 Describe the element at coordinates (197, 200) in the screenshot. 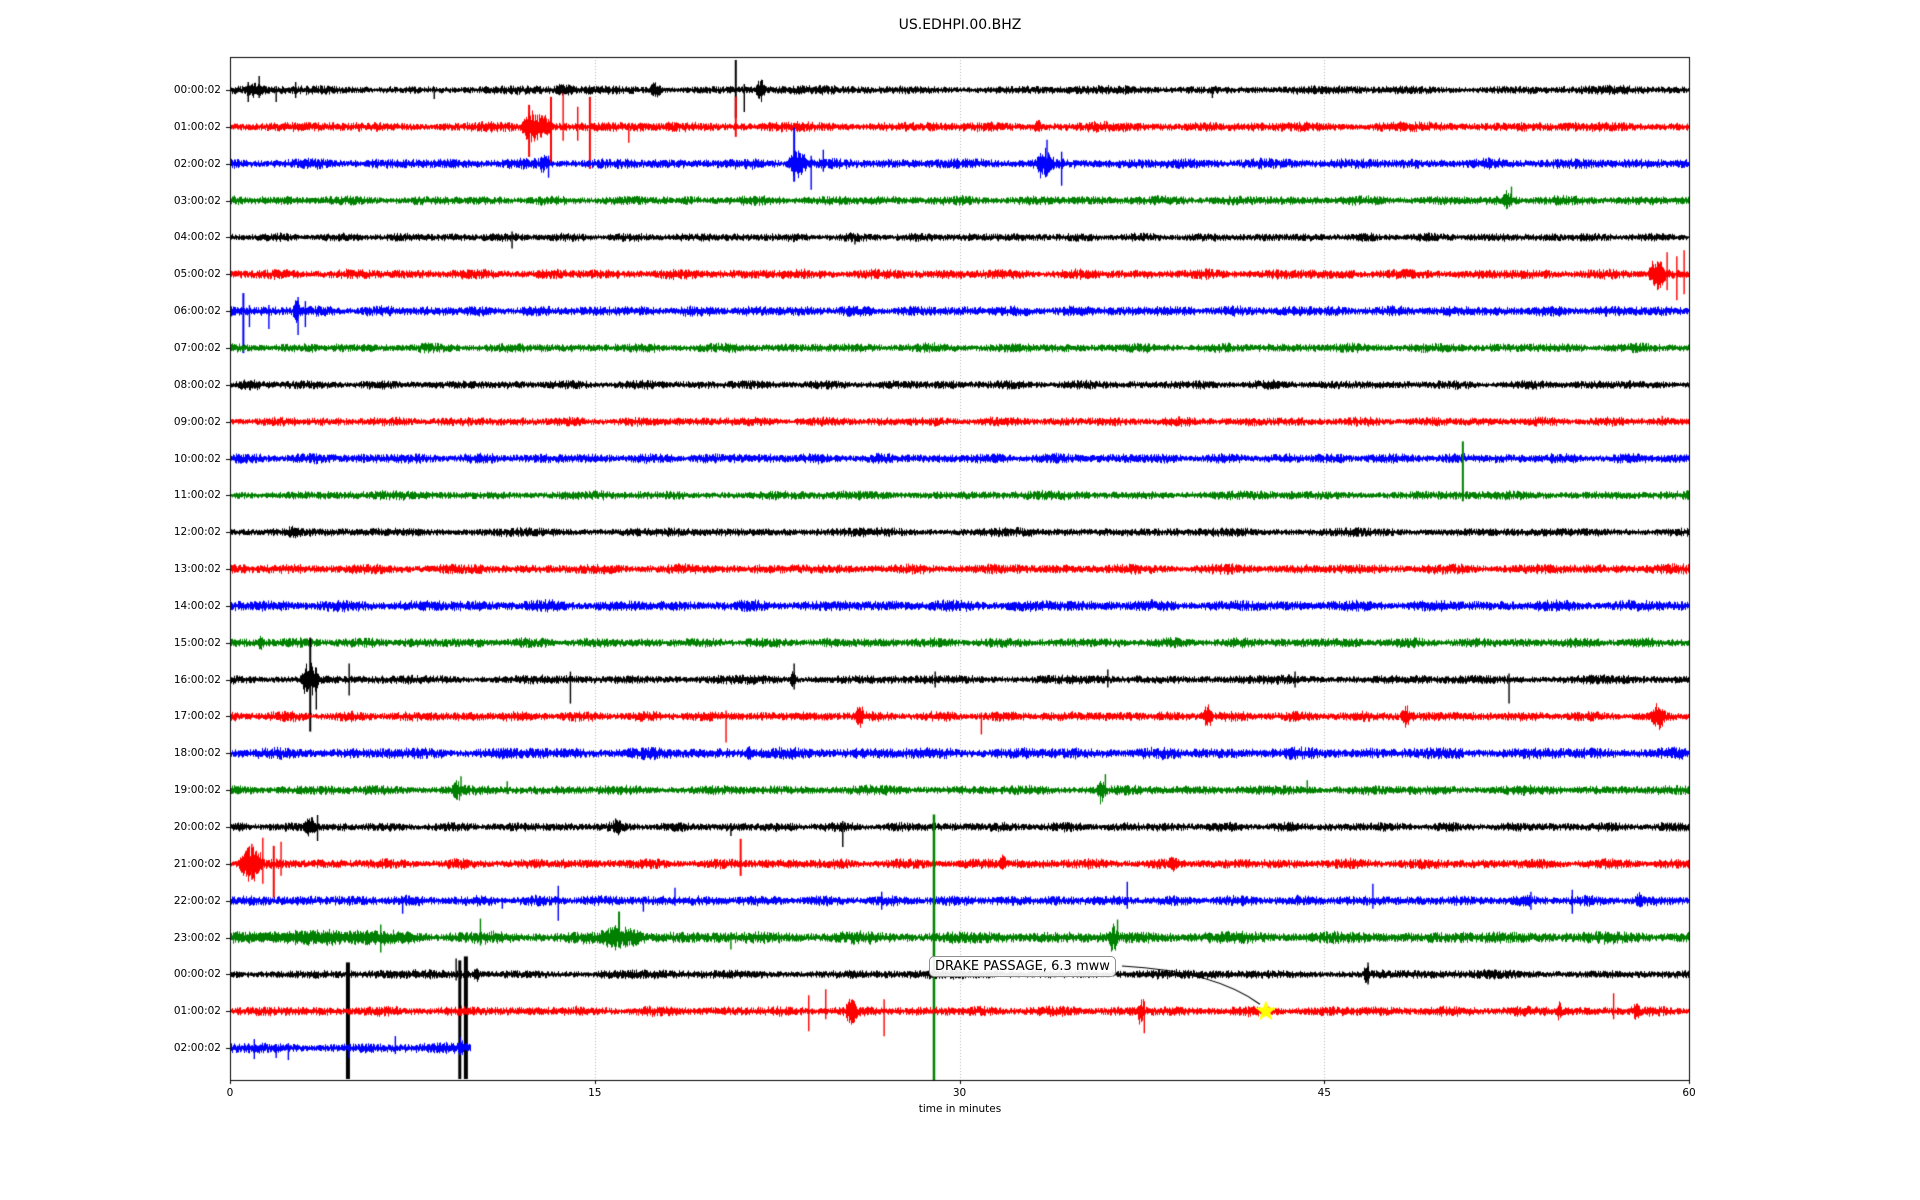

I see `row-time-label: 03:00:02` at that location.